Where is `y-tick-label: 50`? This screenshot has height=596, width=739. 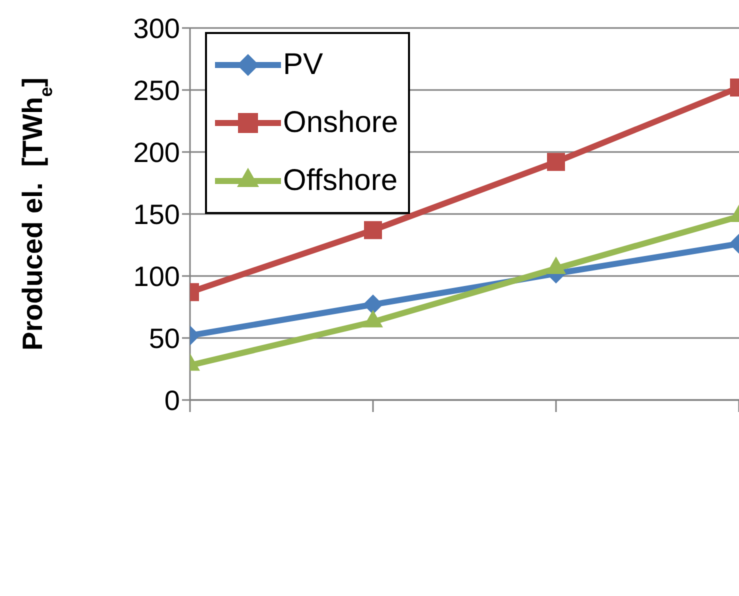 y-tick-label: 50 is located at coordinates (164, 338).